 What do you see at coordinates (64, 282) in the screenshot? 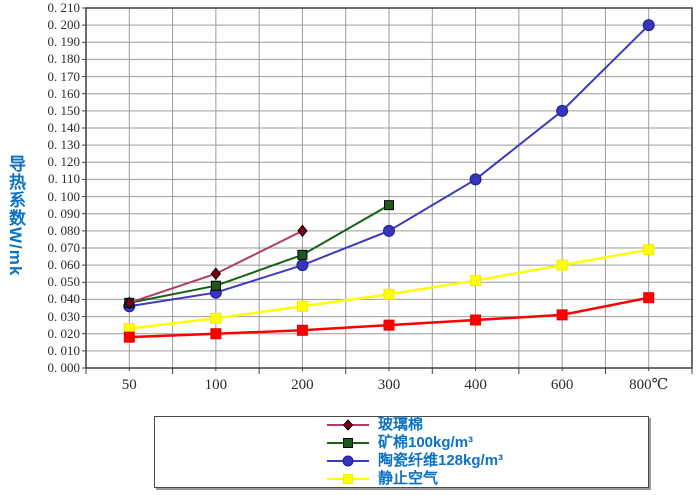
I see `y-tick-label: 0. 050` at bounding box center [64, 282].